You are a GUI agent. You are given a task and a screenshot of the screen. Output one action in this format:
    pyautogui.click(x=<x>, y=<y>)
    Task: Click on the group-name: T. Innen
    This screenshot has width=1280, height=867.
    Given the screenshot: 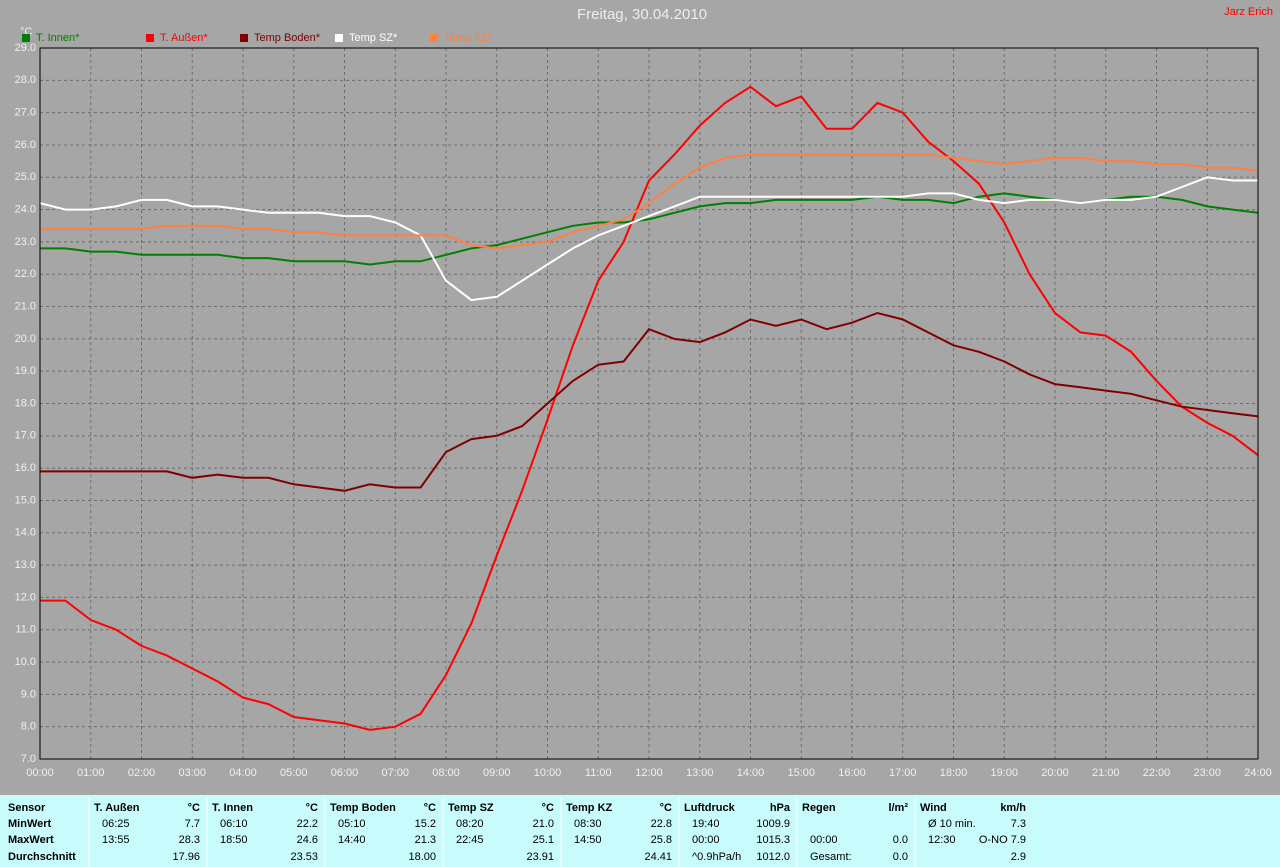 What is the action you would take?
    pyautogui.click(x=232, y=808)
    